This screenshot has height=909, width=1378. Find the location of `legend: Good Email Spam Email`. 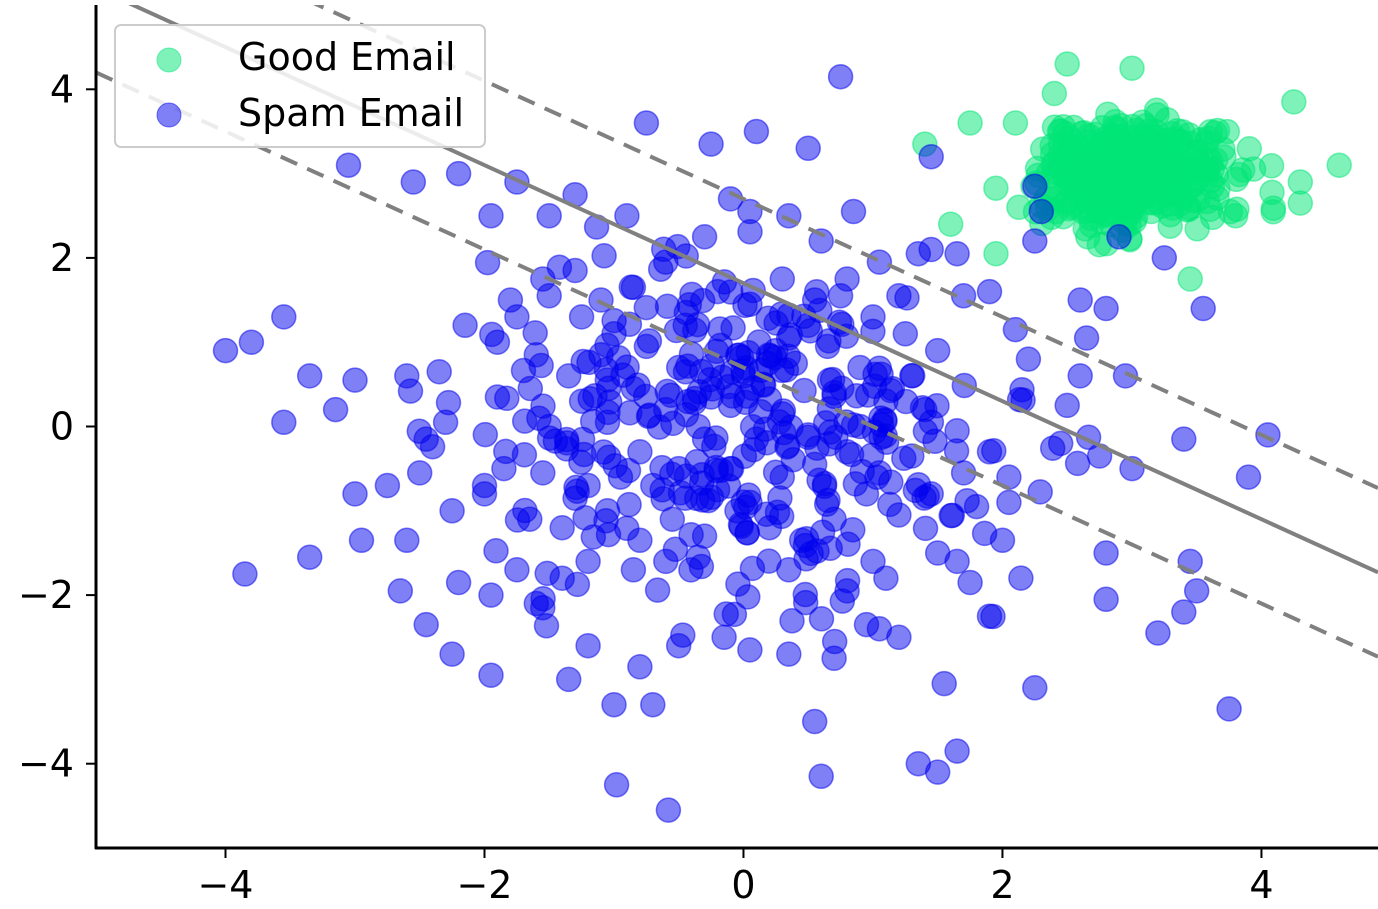

legend: Good Email Spam Email is located at coordinates (300, 86).